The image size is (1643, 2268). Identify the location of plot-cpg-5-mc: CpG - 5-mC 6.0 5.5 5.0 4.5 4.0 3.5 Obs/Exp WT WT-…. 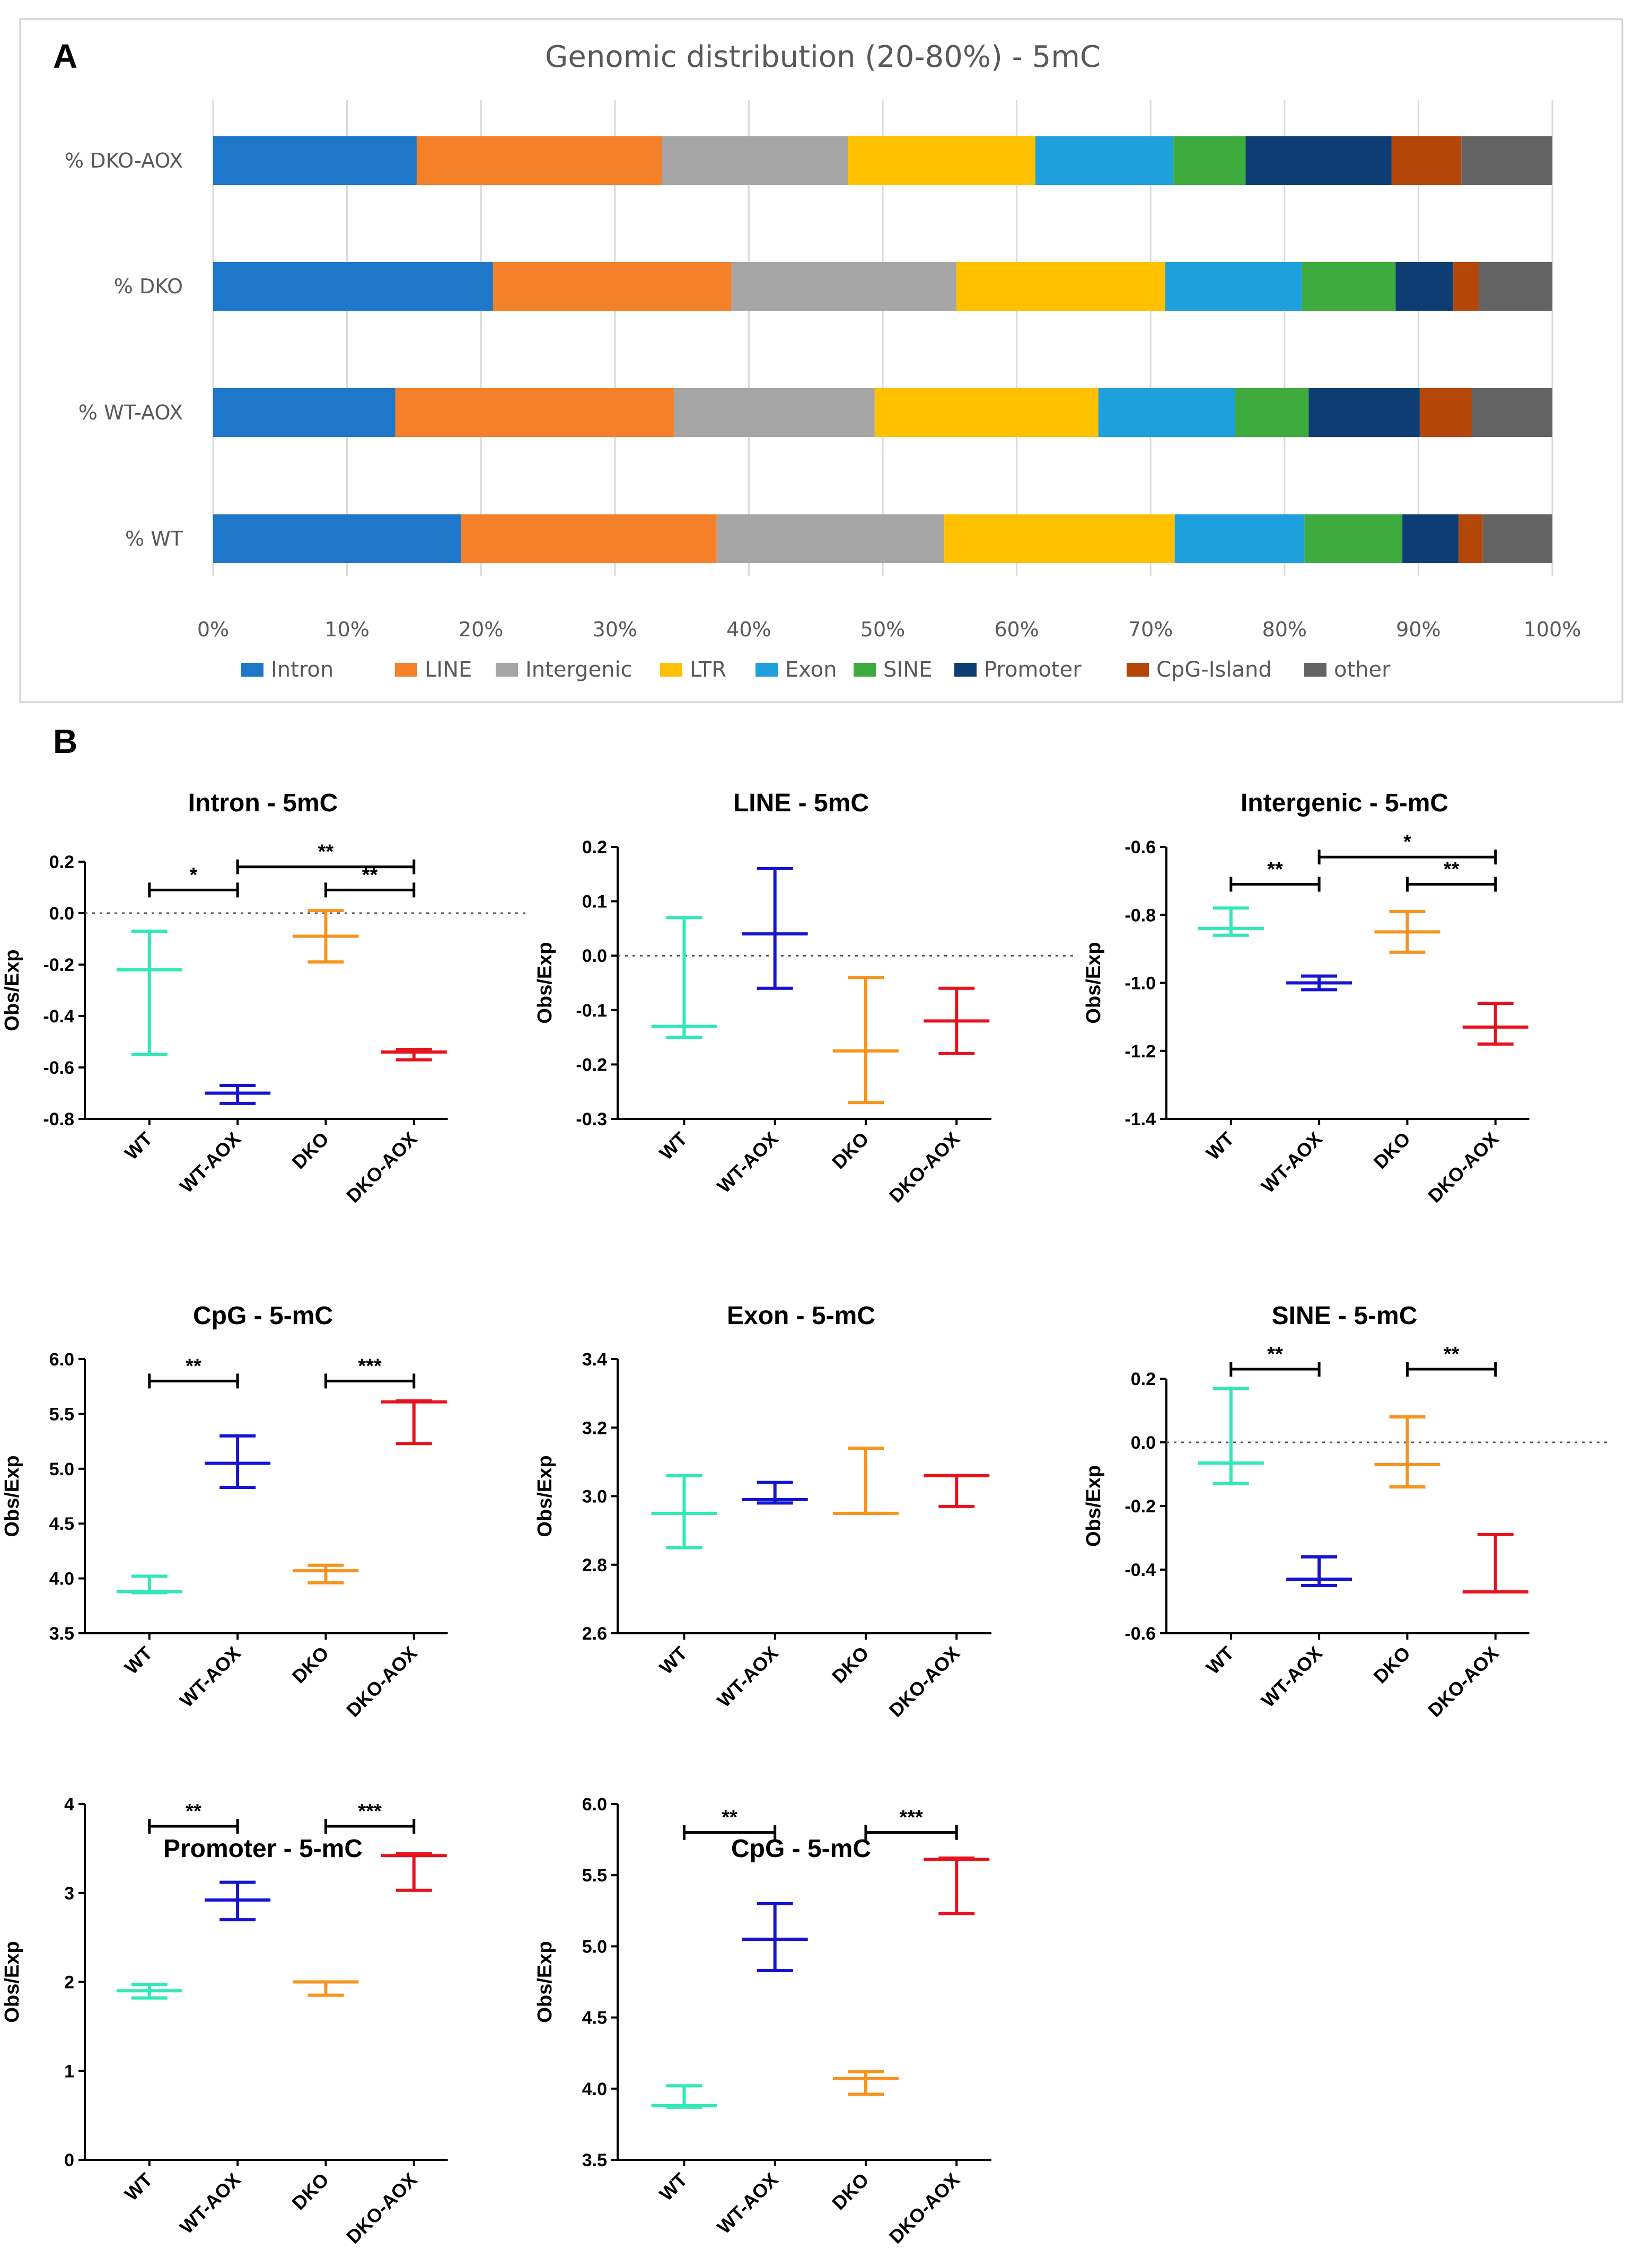
(225, 1511).